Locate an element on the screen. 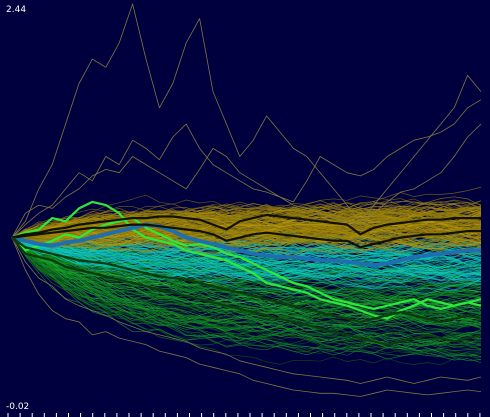 The height and width of the screenshot is (417, 490). y-min-label: -0.02 is located at coordinates (18, 407).